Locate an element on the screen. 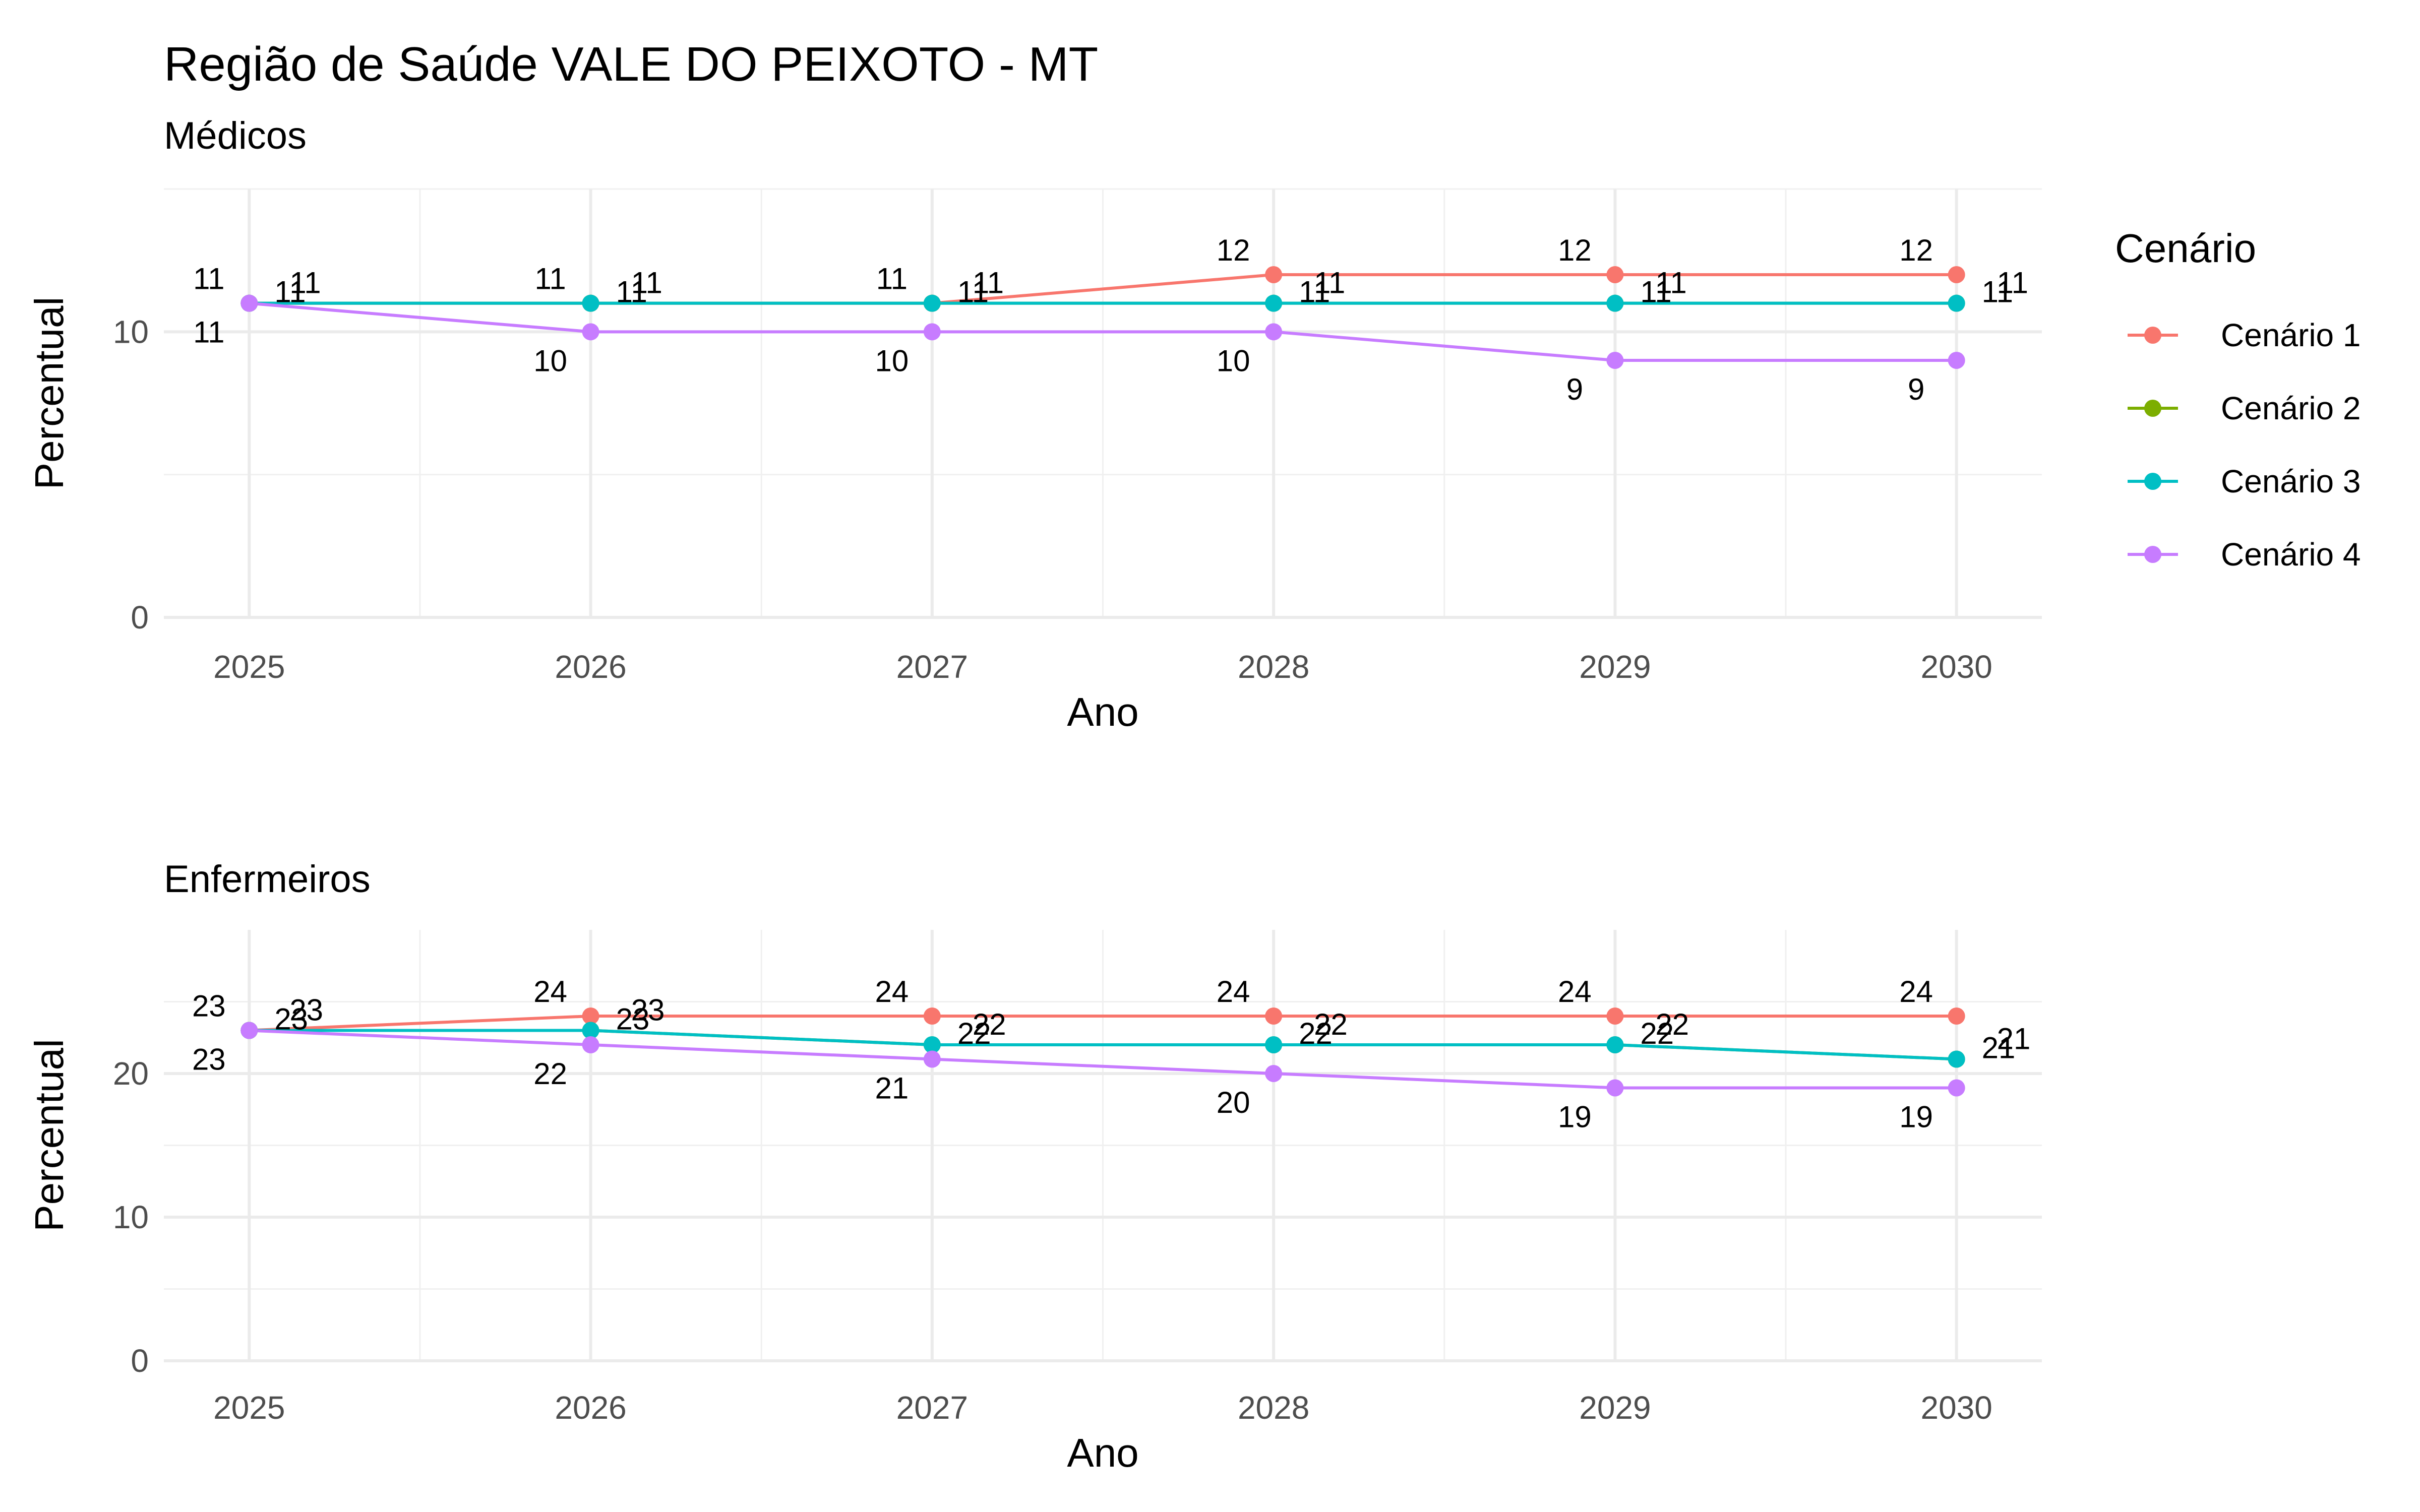 The height and width of the screenshot is (1512, 2420). x-tick-label: 2027 is located at coordinates (932, 1408).